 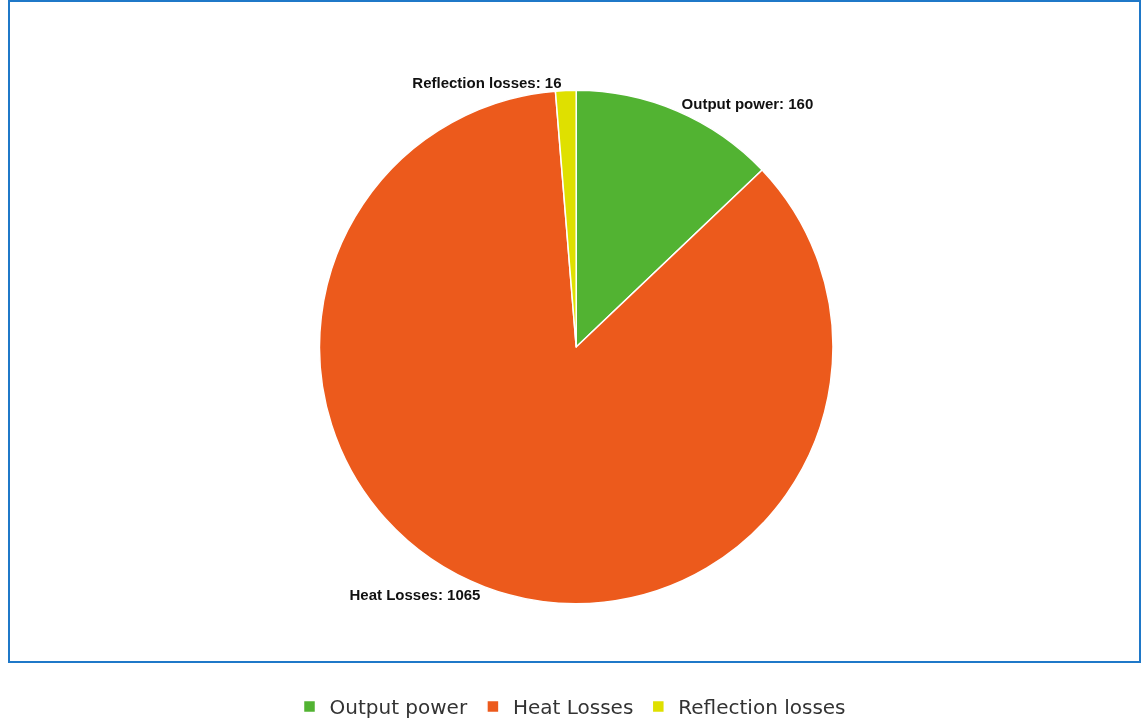 What do you see at coordinates (415, 594) in the screenshot?
I see `data-label: Heat Losses: 1065` at bounding box center [415, 594].